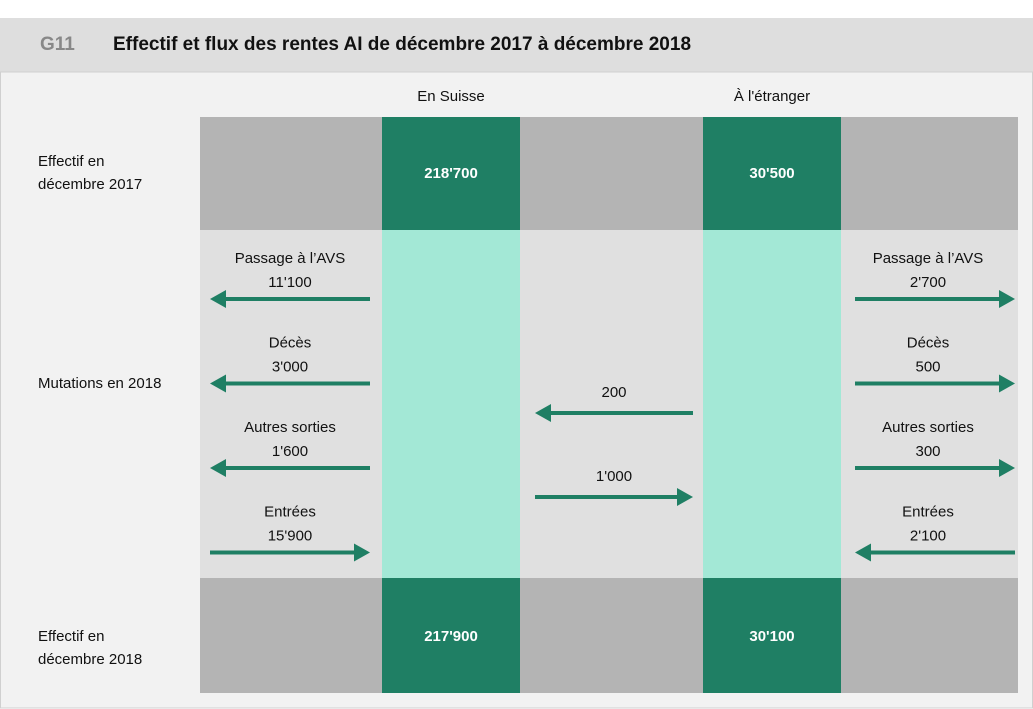 Image resolution: width=1033 pixels, height=709 pixels. Describe the element at coordinates (290, 535) in the screenshot. I see `flow-value: 15'900` at that location.